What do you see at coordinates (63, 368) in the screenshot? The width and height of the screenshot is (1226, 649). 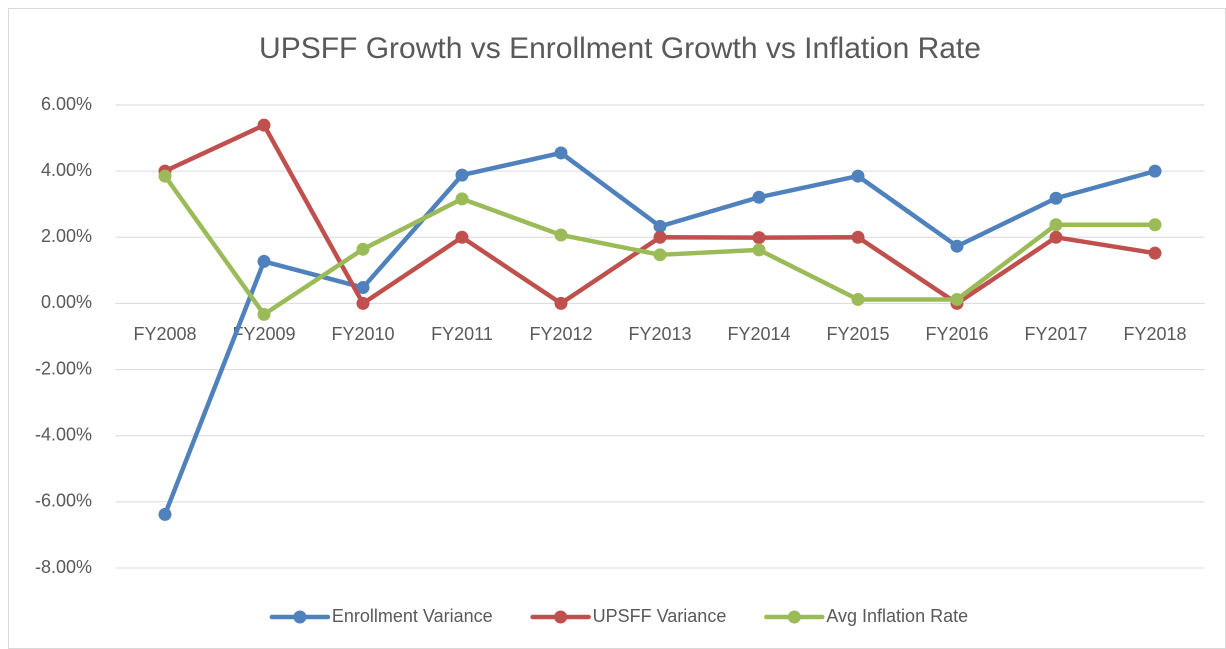 I see `y-tick-label: -2.00%` at bounding box center [63, 368].